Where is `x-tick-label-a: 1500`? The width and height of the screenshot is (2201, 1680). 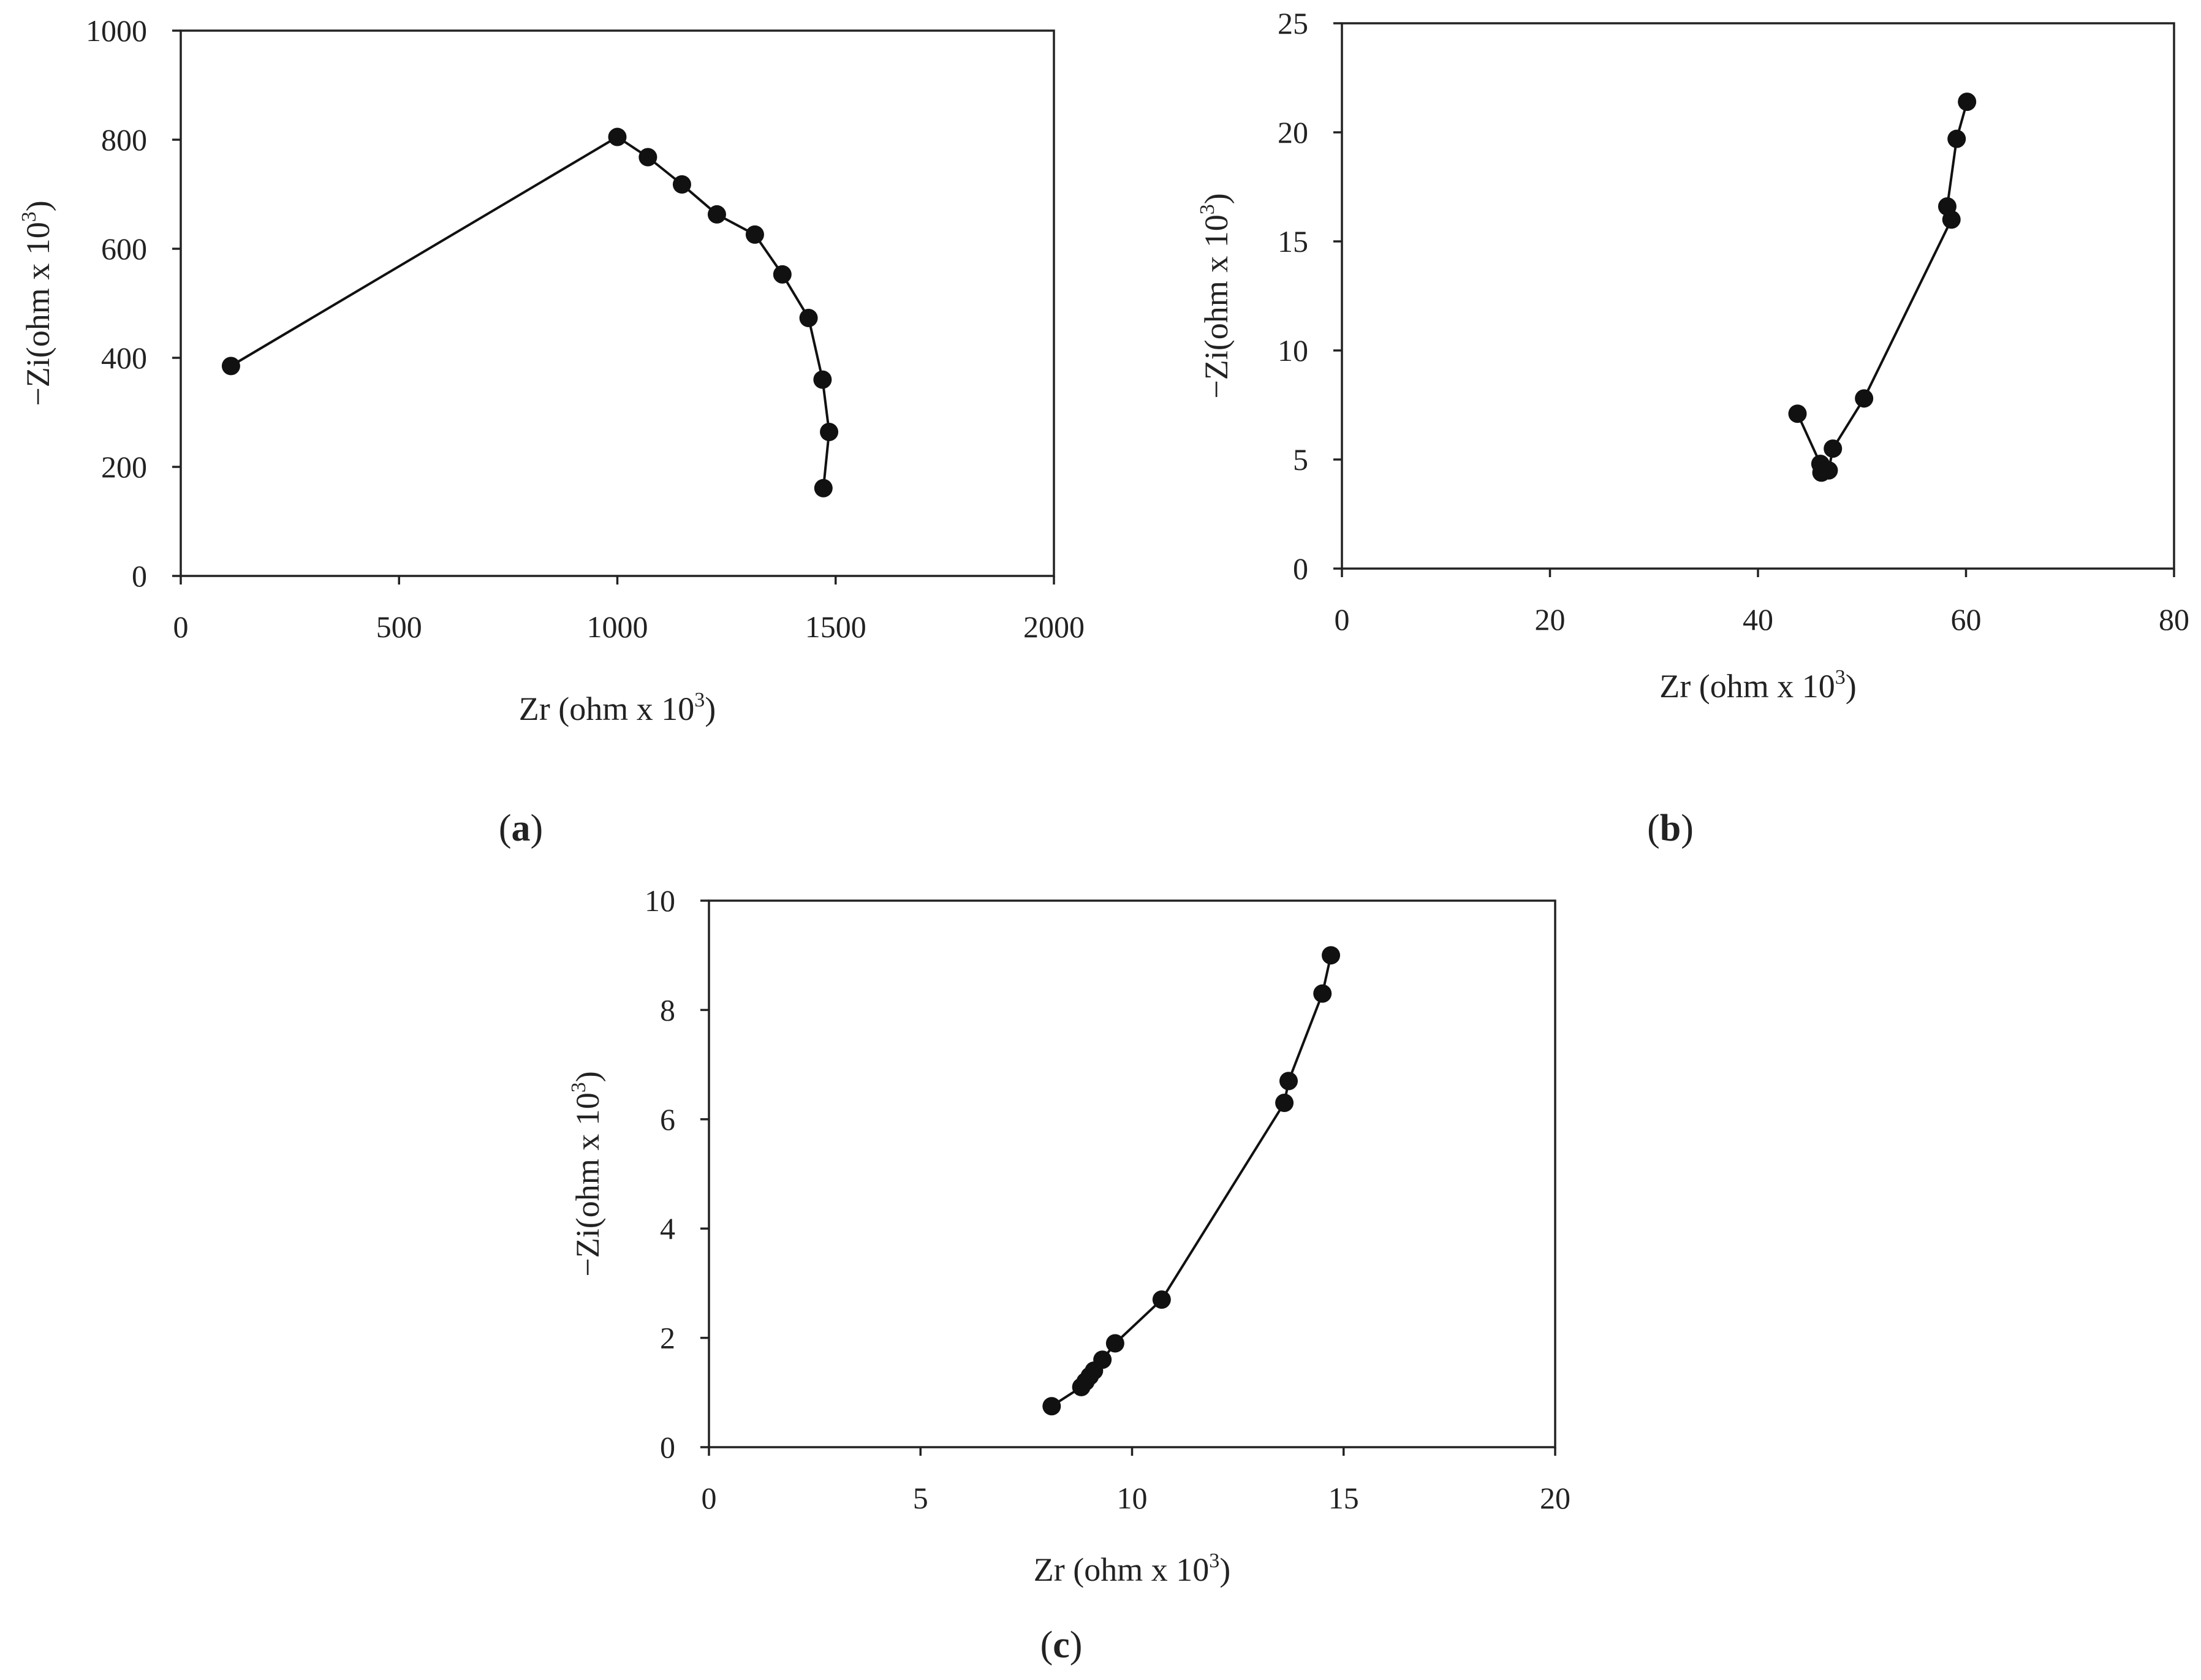 x-tick-label-a: 1500 is located at coordinates (835, 627).